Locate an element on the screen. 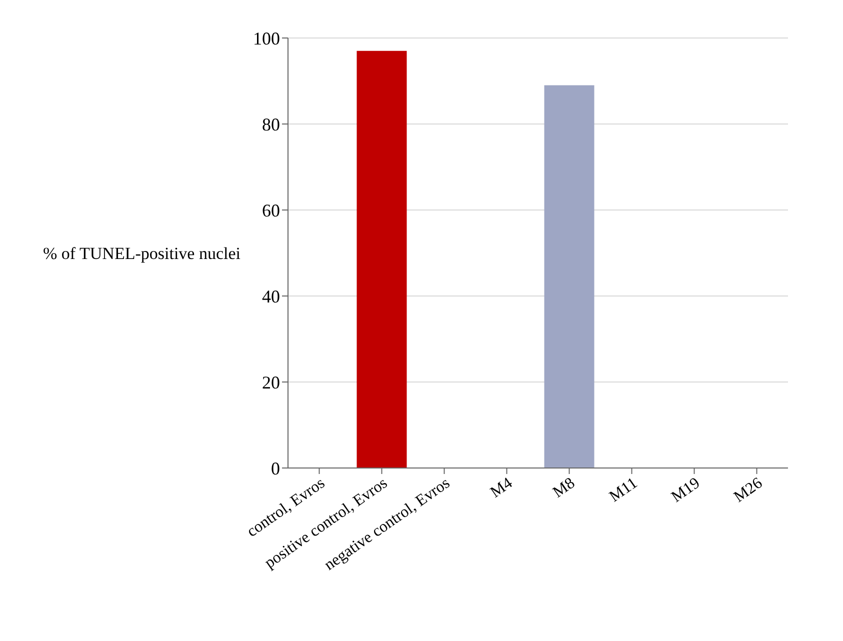 This screenshot has height=641, width=843. y-tick-label: 60 is located at coordinates (271, 210).